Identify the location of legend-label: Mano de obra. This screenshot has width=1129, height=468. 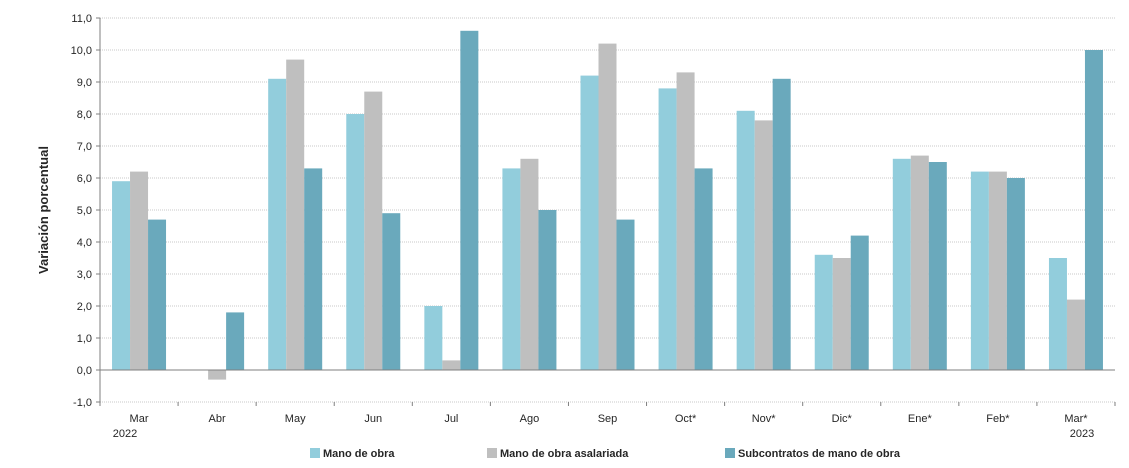
(359, 454).